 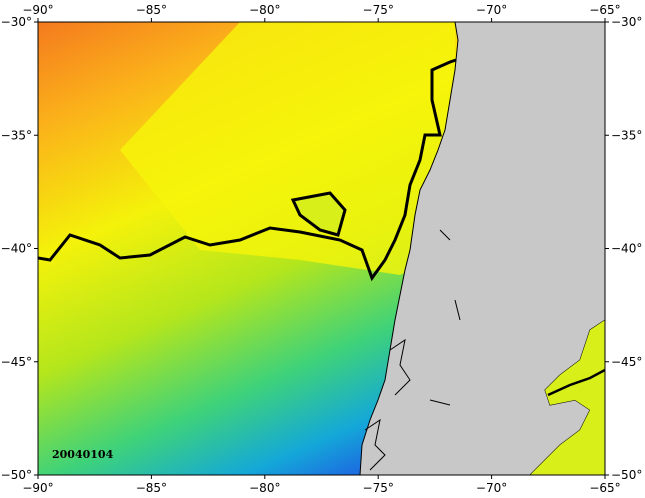 What do you see at coordinates (412, 350) in the screenshot?
I see `islands` at bounding box center [412, 350].